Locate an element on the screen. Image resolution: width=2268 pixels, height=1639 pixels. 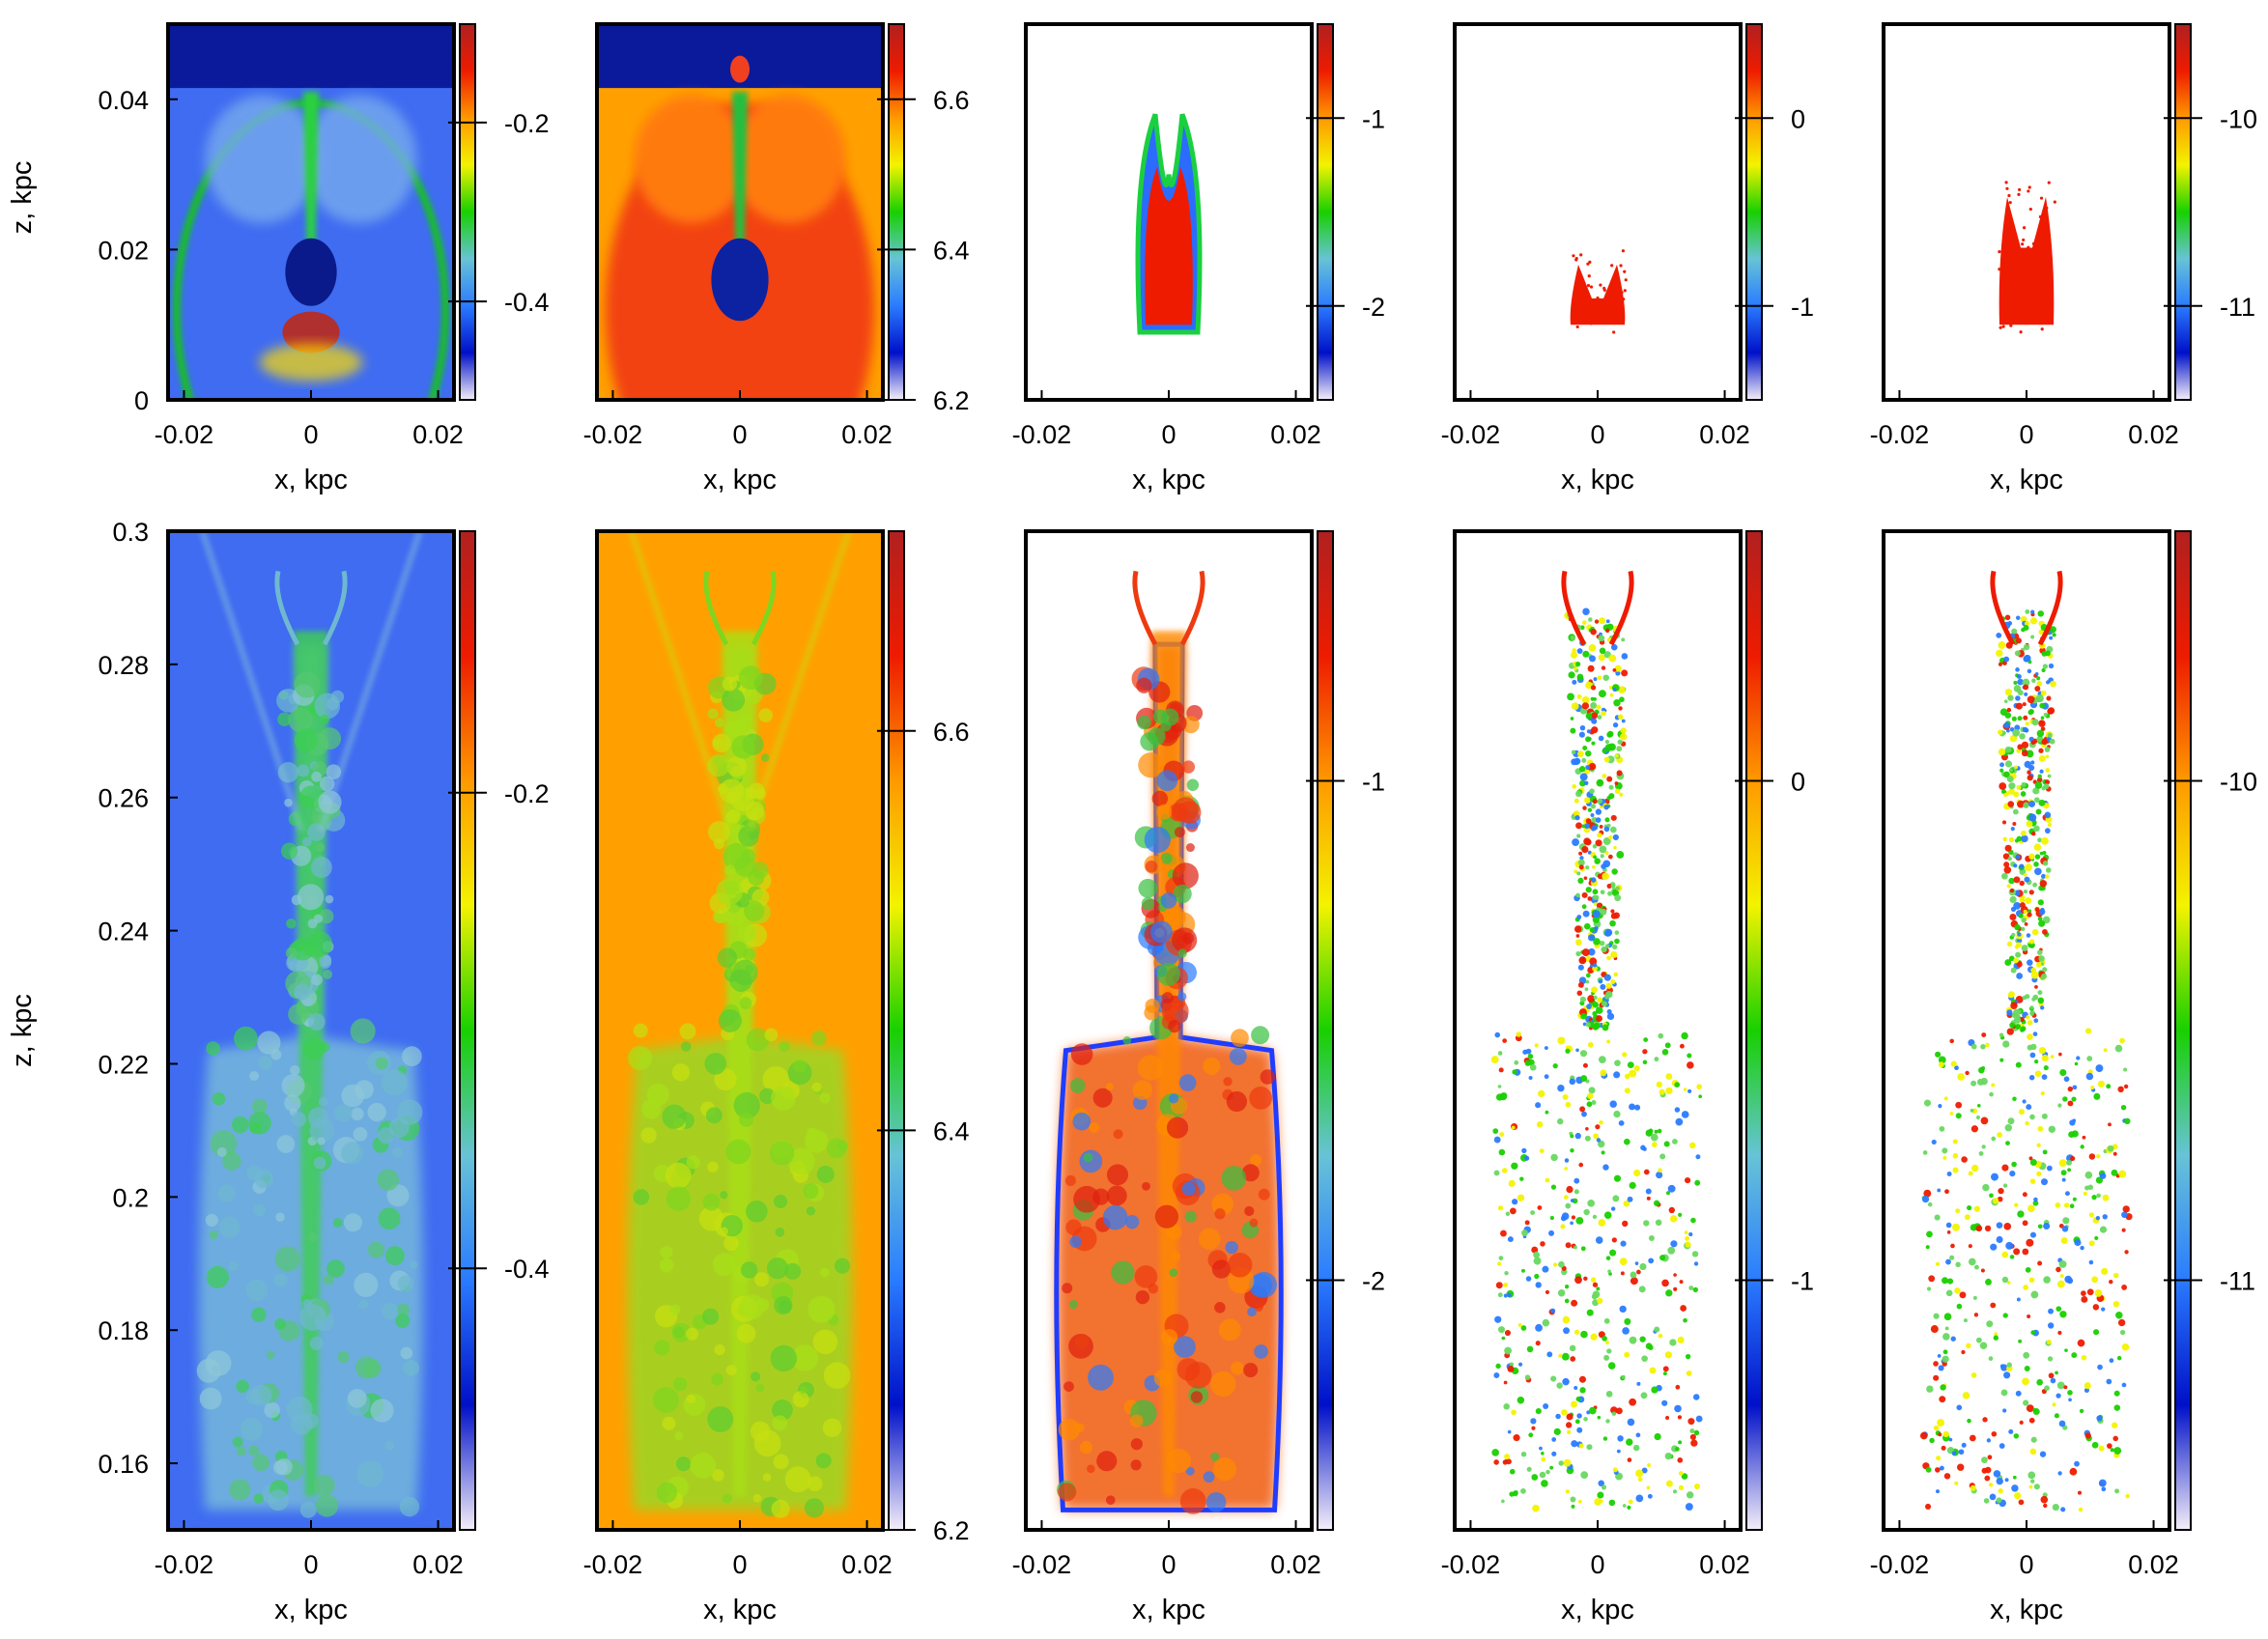
colorbar-tick-label: 0 is located at coordinates (1798, 119).